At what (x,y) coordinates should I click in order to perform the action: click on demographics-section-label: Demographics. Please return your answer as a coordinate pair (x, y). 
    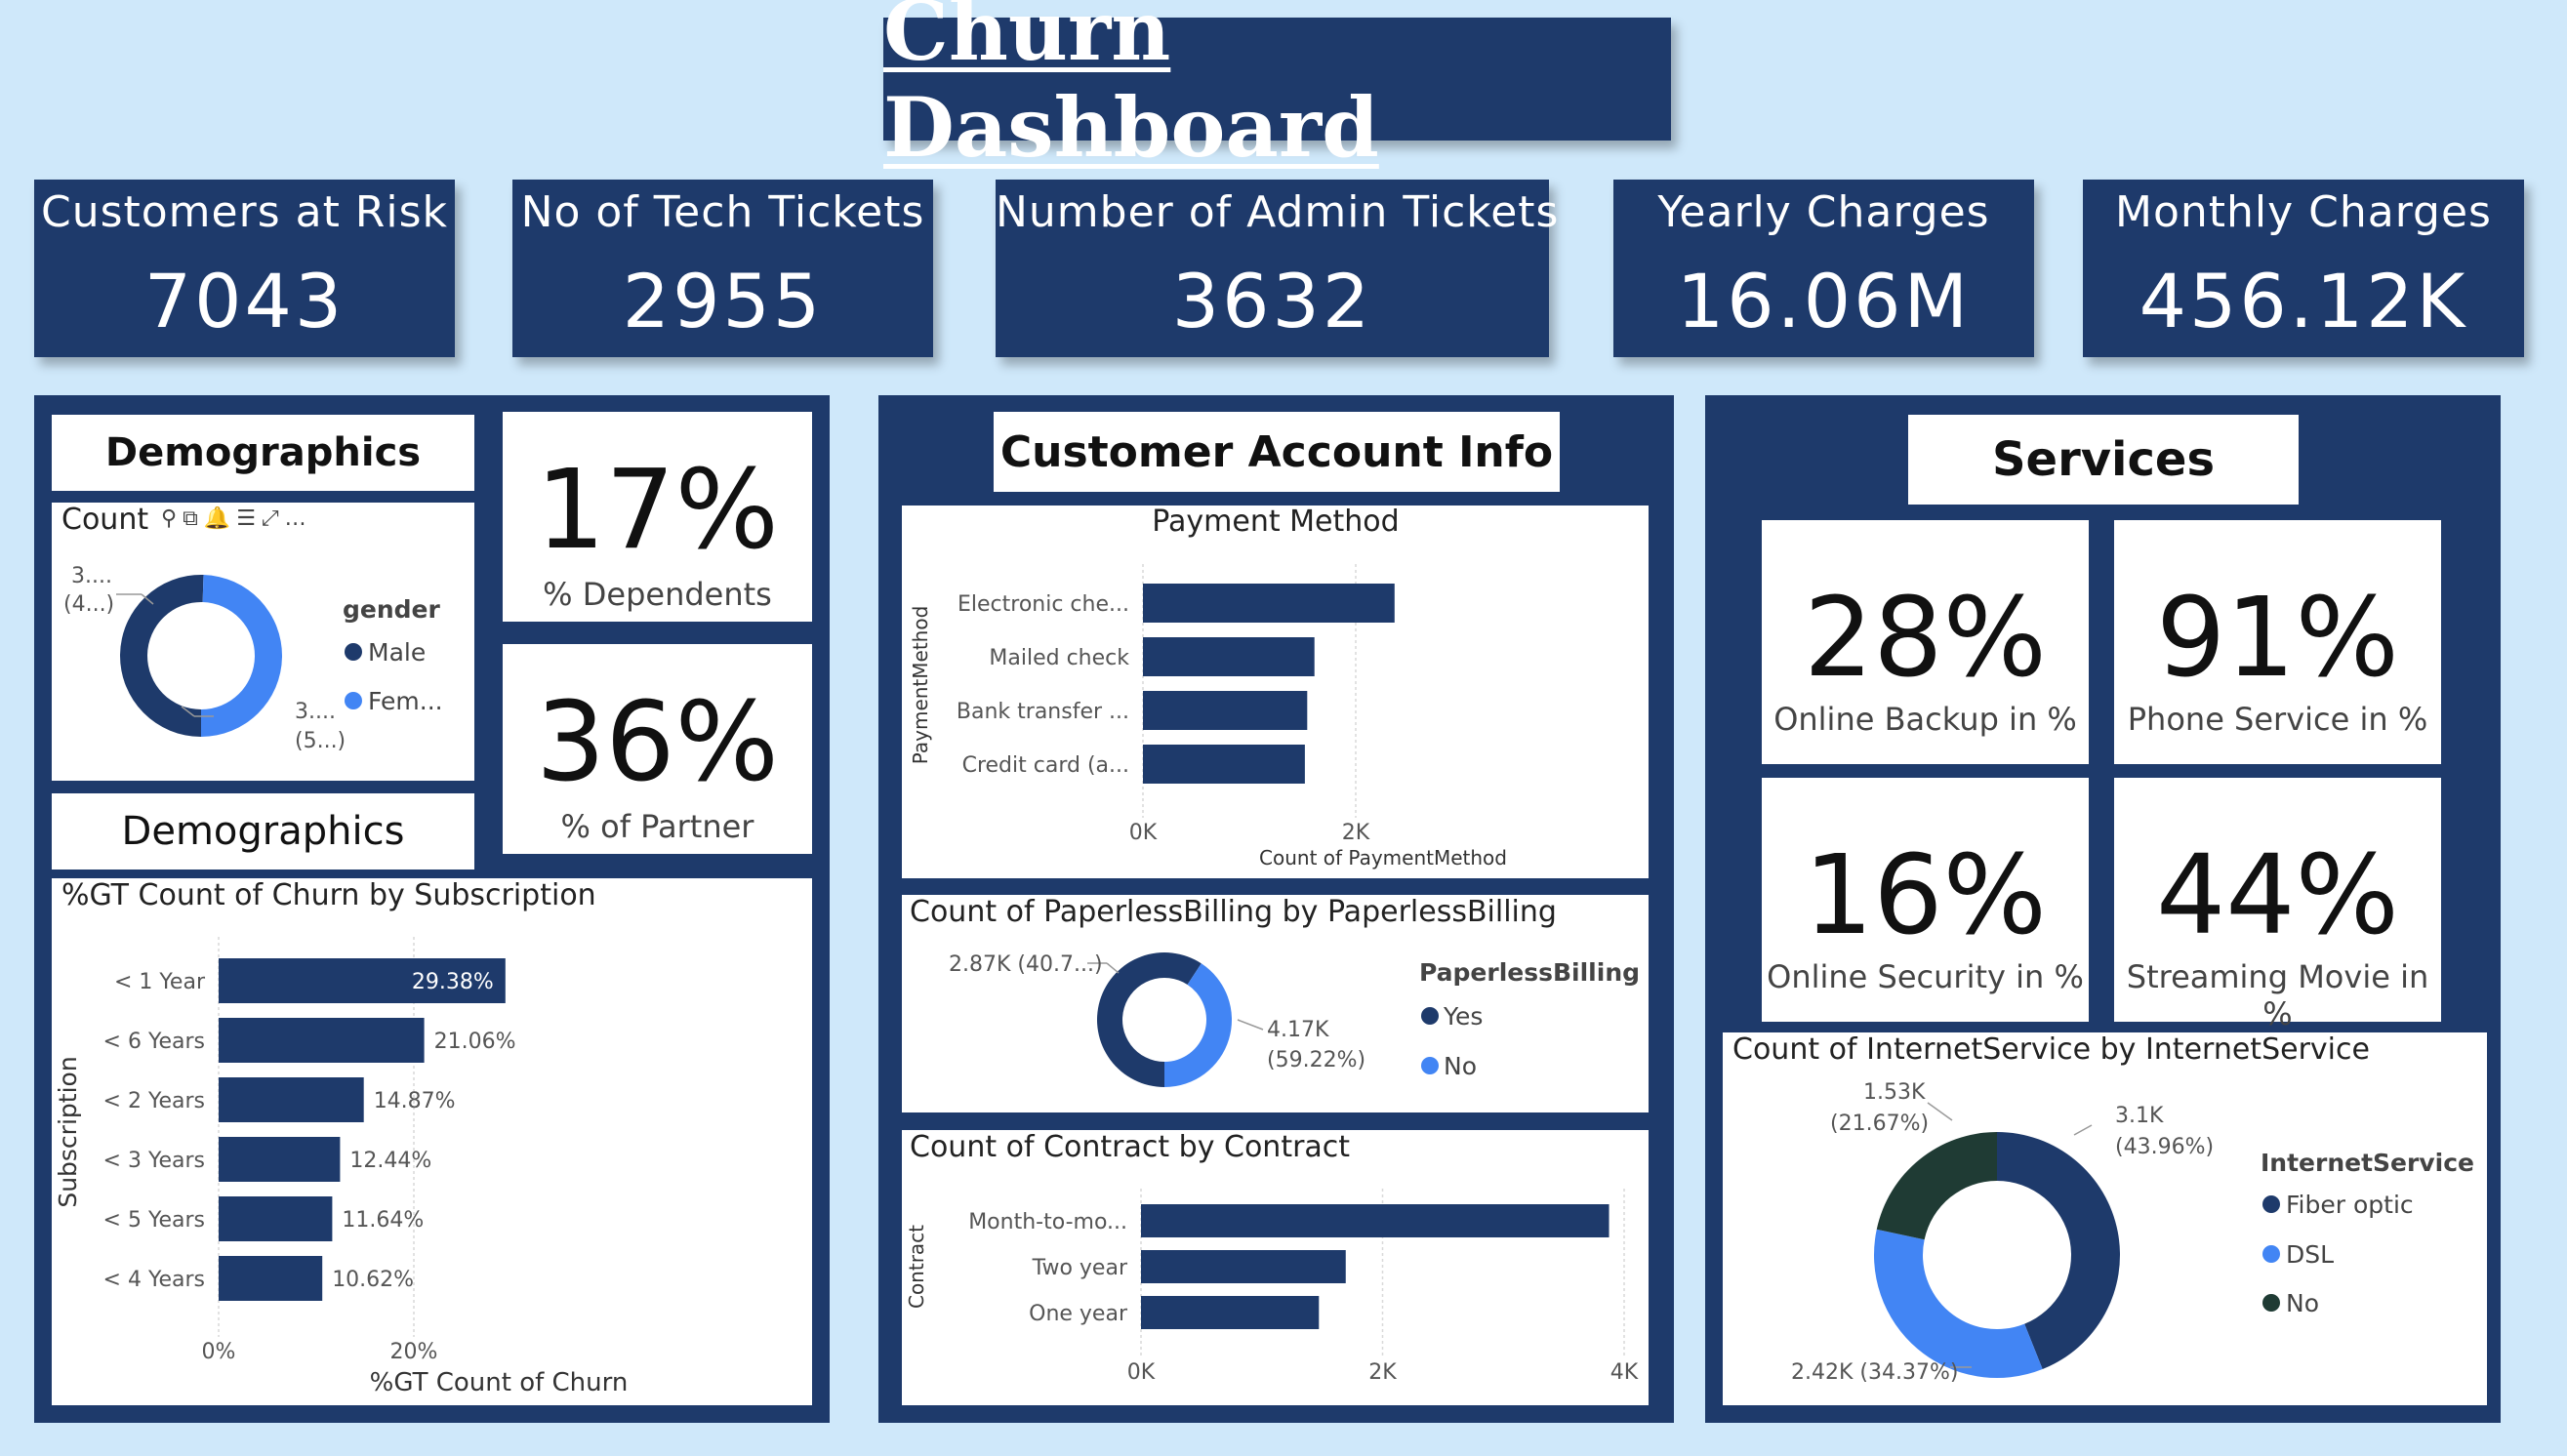
    Looking at the image, I should click on (263, 831).